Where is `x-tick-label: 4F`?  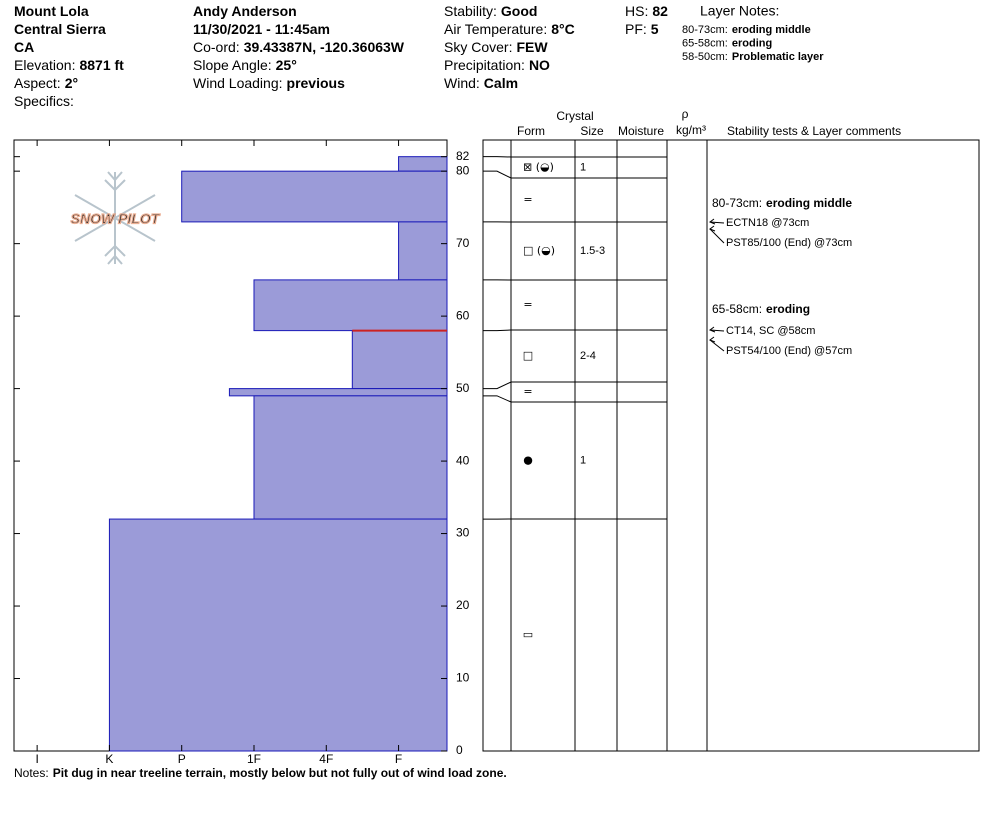
x-tick-label: 4F is located at coordinates (326, 759).